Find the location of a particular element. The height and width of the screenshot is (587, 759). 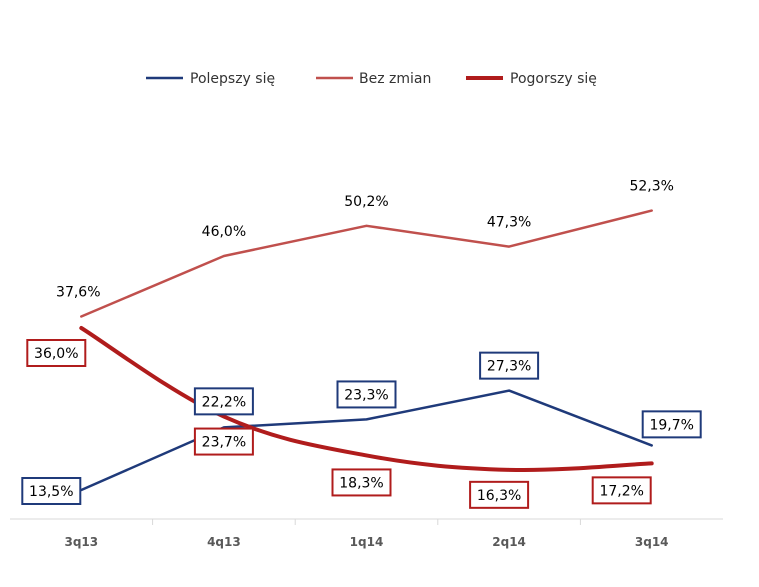

data-label: 52,3% is located at coordinates (651, 187).